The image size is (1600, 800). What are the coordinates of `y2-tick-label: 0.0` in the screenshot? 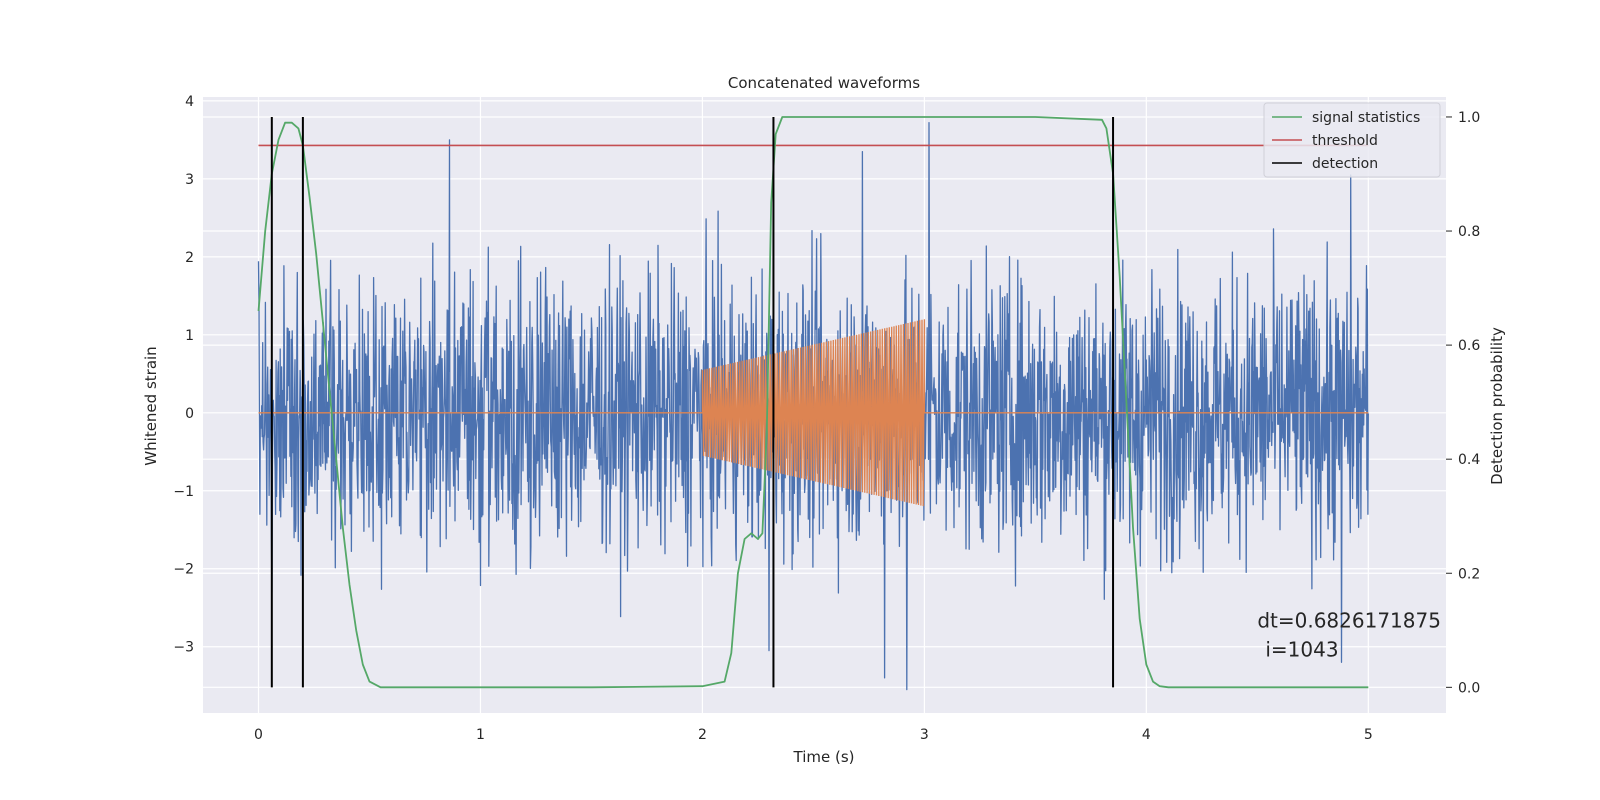 It's located at (1469, 688).